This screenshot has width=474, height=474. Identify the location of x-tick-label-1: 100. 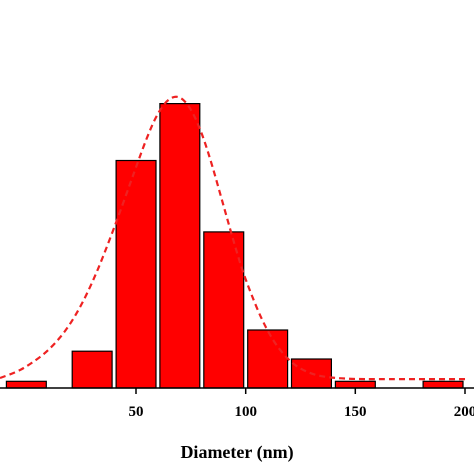
(245, 412).